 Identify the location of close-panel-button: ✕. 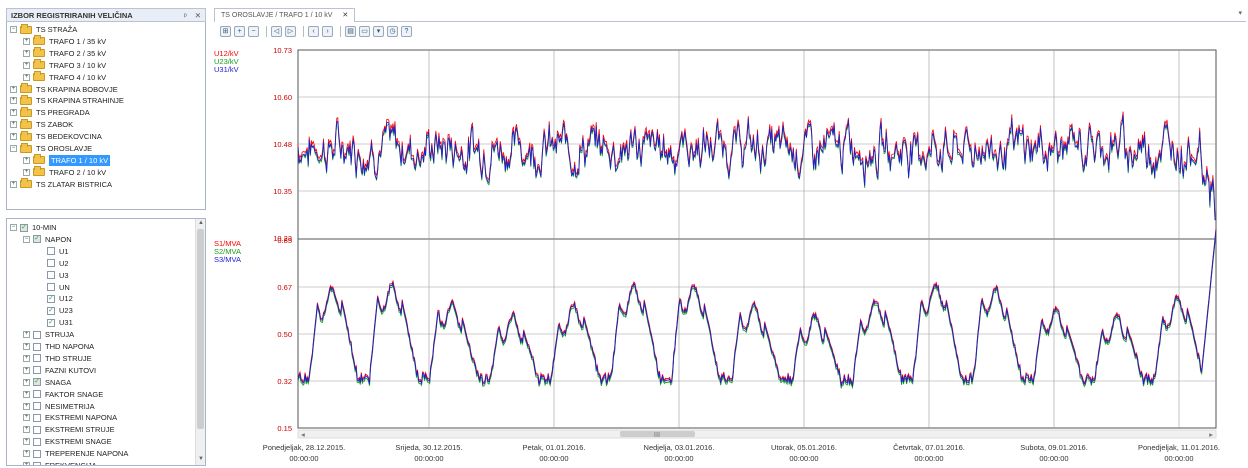
(197, 15).